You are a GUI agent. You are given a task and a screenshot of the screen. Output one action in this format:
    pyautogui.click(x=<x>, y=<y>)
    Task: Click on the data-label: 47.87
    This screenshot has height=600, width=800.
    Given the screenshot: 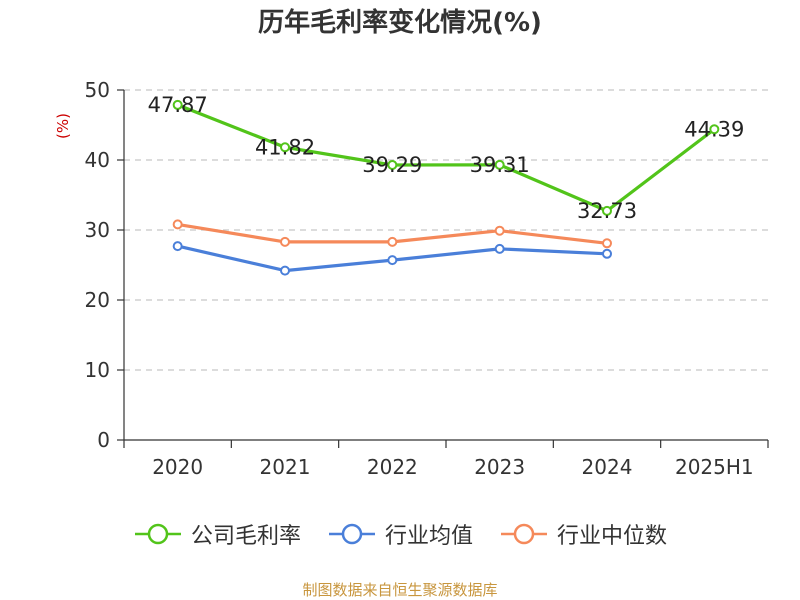 What is the action you would take?
    pyautogui.click(x=178, y=105)
    